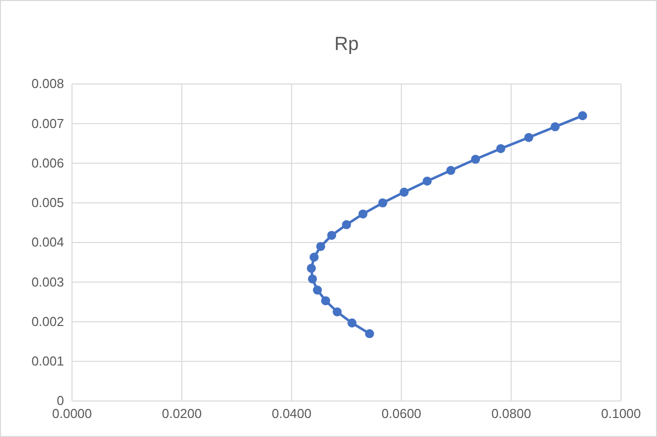  I want to click on y-tick-label: 0.007, so click(47, 123).